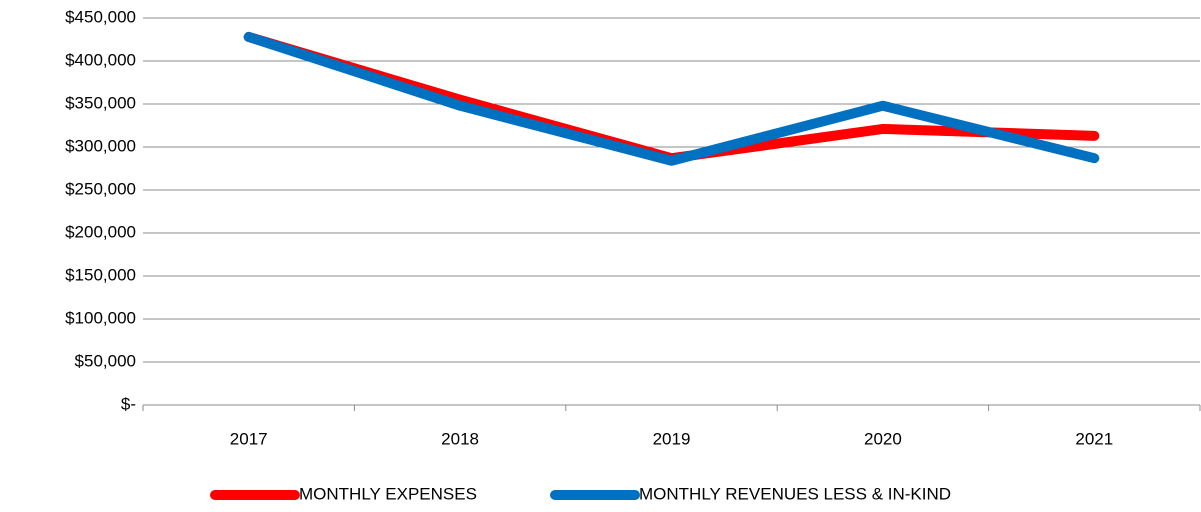  I want to click on x-tick-label: 2019, so click(672, 438).